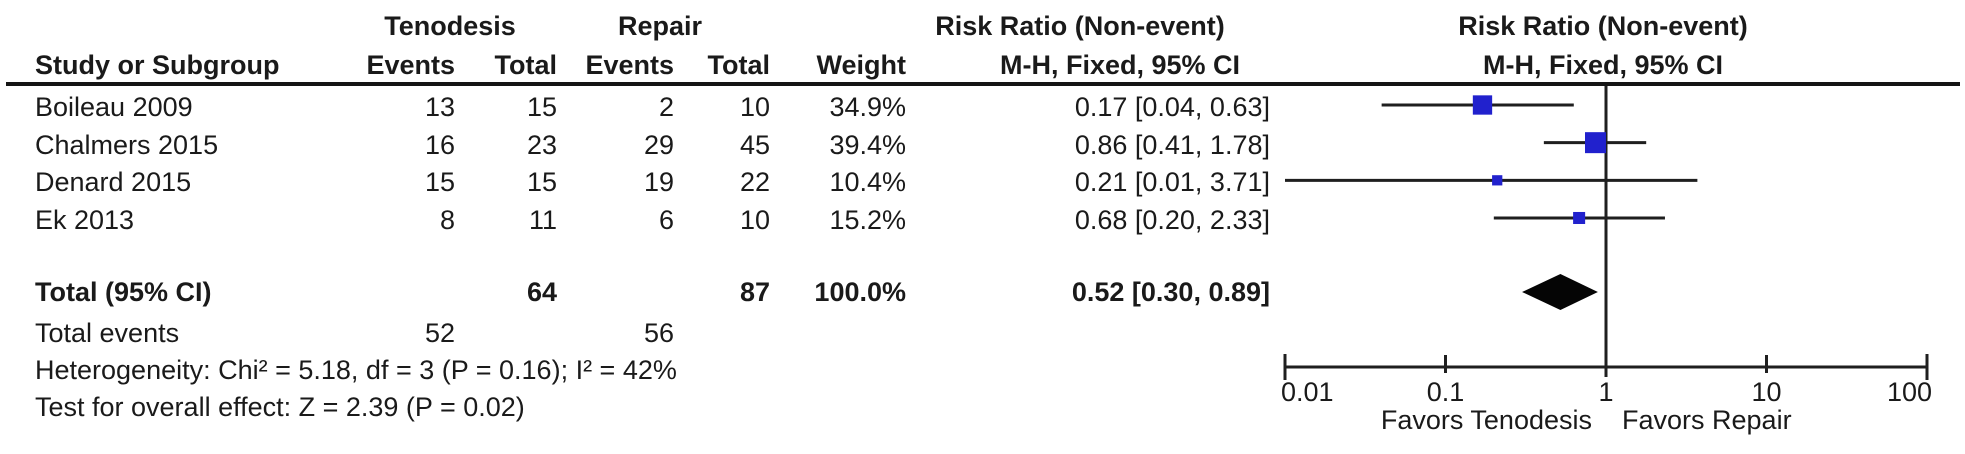 The image size is (1965, 454). What do you see at coordinates (1603, 26) in the screenshot?
I see `plot-header-risk-ratio: Risk Ratio (Non-event)` at bounding box center [1603, 26].